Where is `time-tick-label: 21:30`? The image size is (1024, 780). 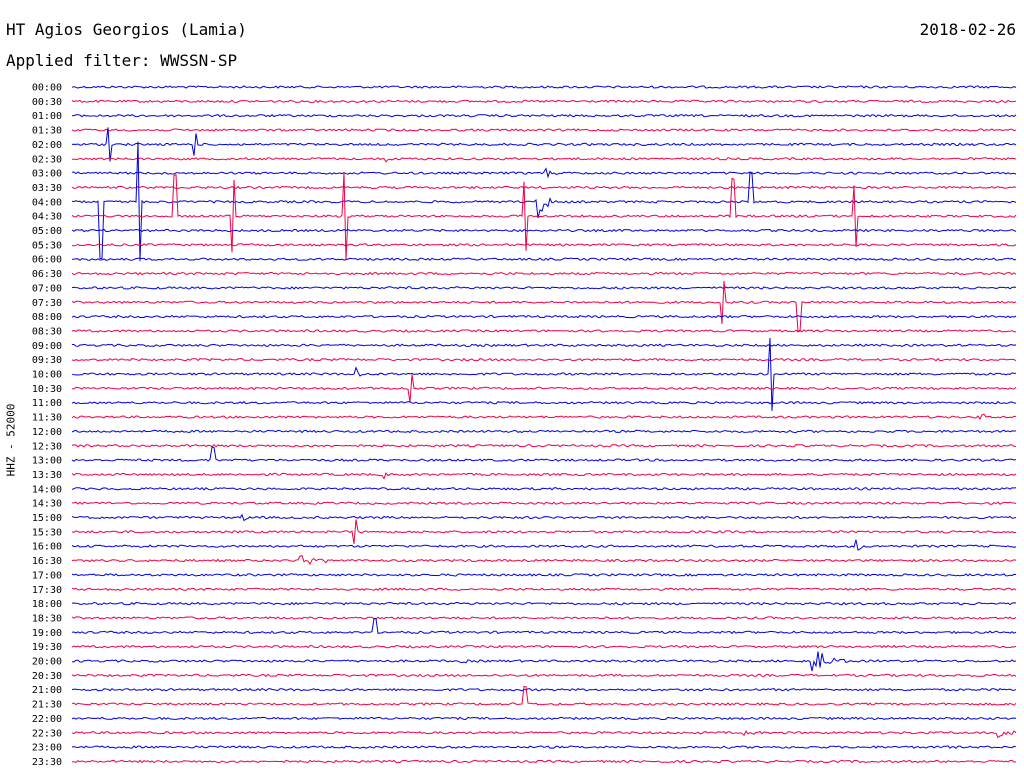 time-tick-label: 21:30 is located at coordinates (47, 705).